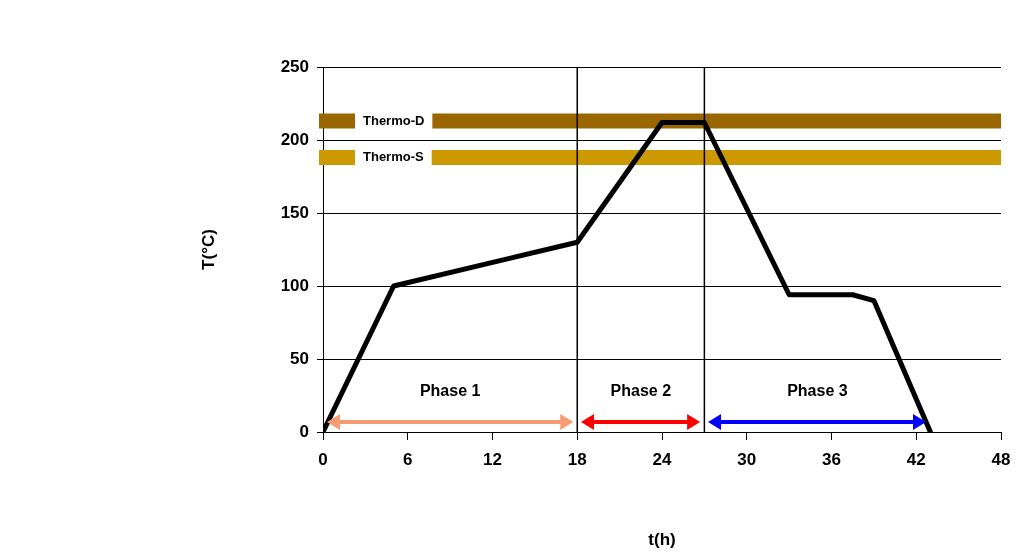  Describe the element at coordinates (492, 459) in the screenshot. I see `x-tick-label: 12` at that location.